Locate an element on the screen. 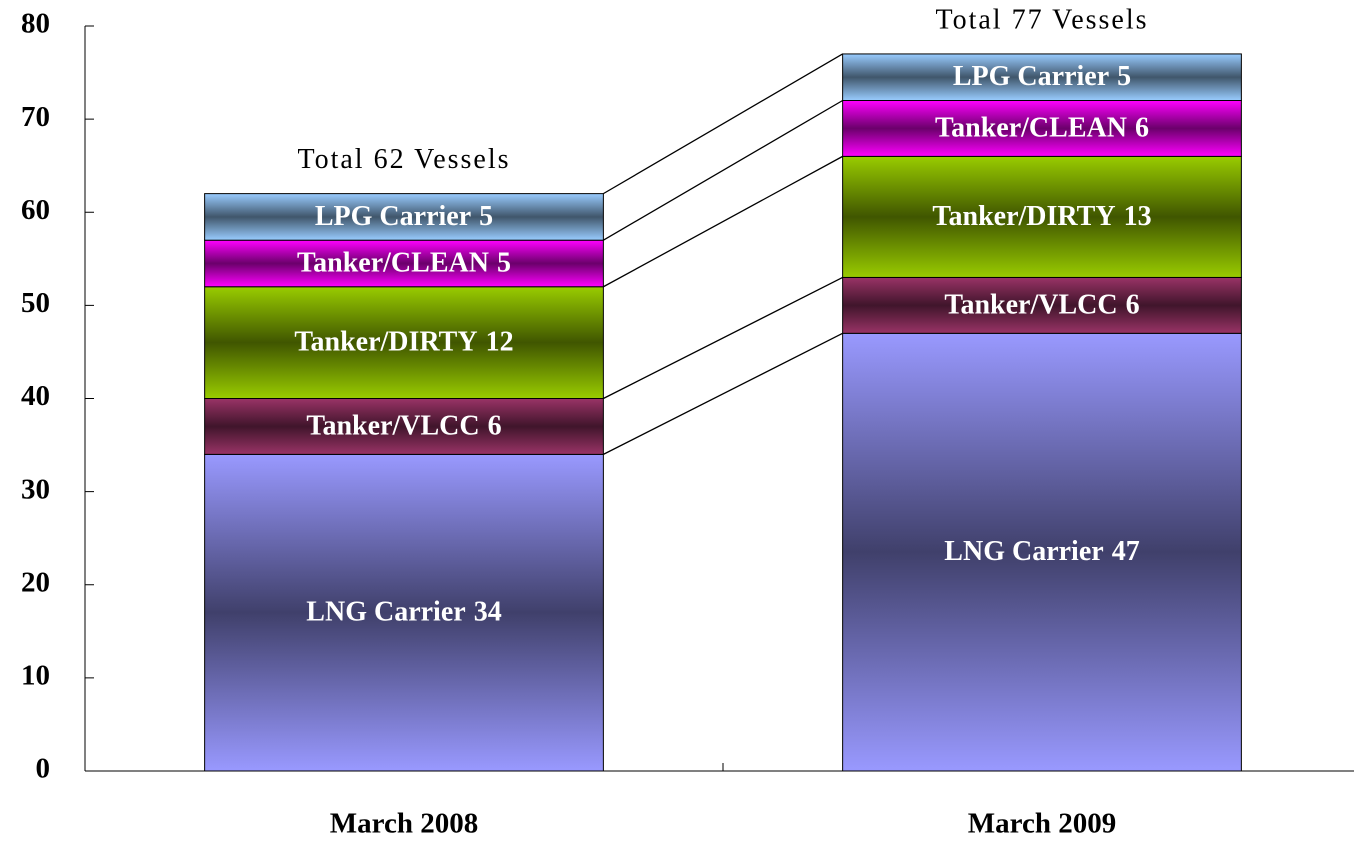 The height and width of the screenshot is (844, 1354). data-label: Tanker/CLEAN 5 is located at coordinates (404, 263).